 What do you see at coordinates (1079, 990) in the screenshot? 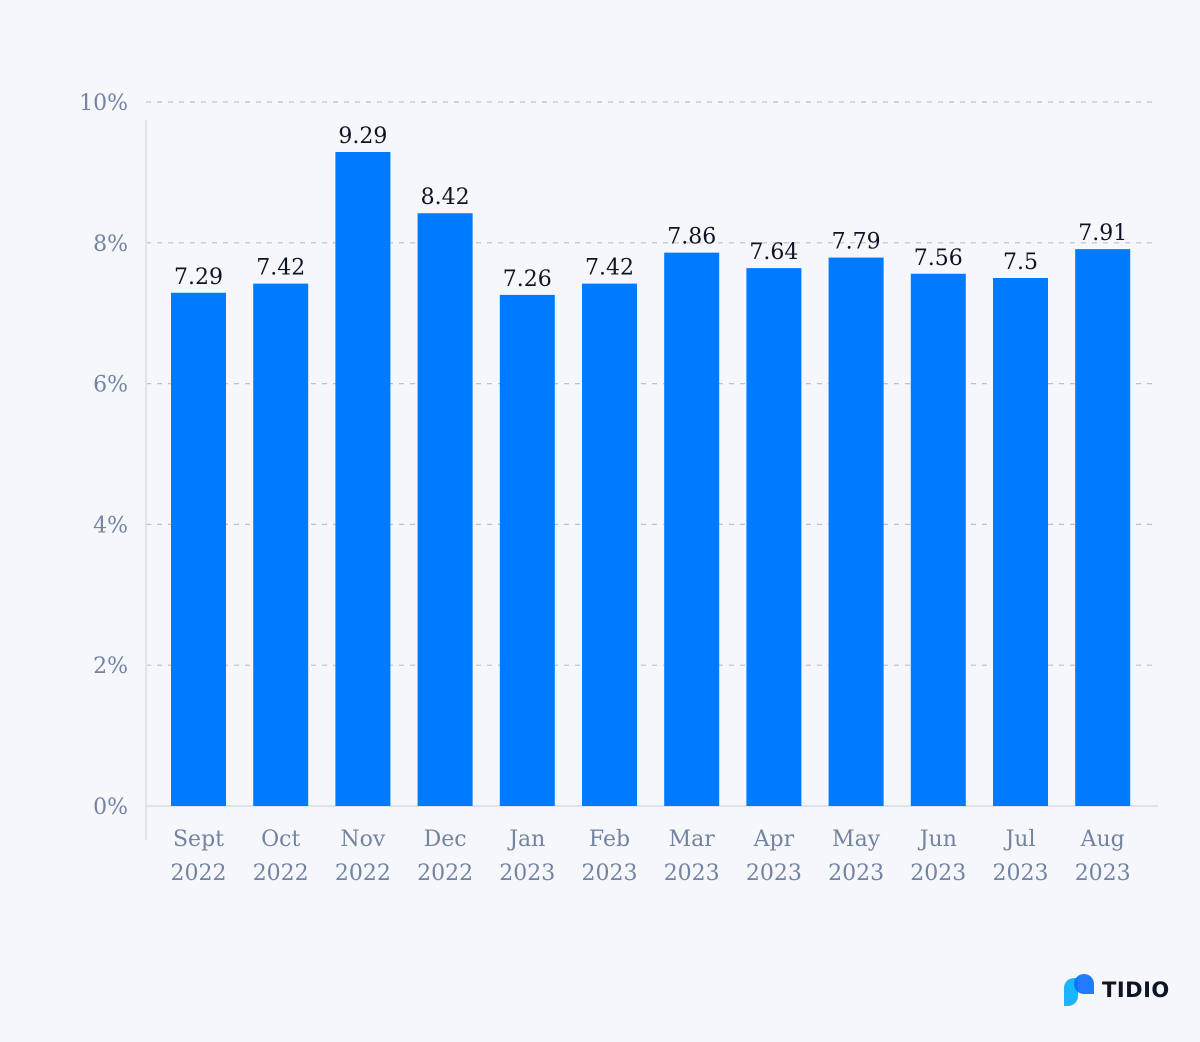
I see `tidio-chat-bubbles-icon` at bounding box center [1079, 990].